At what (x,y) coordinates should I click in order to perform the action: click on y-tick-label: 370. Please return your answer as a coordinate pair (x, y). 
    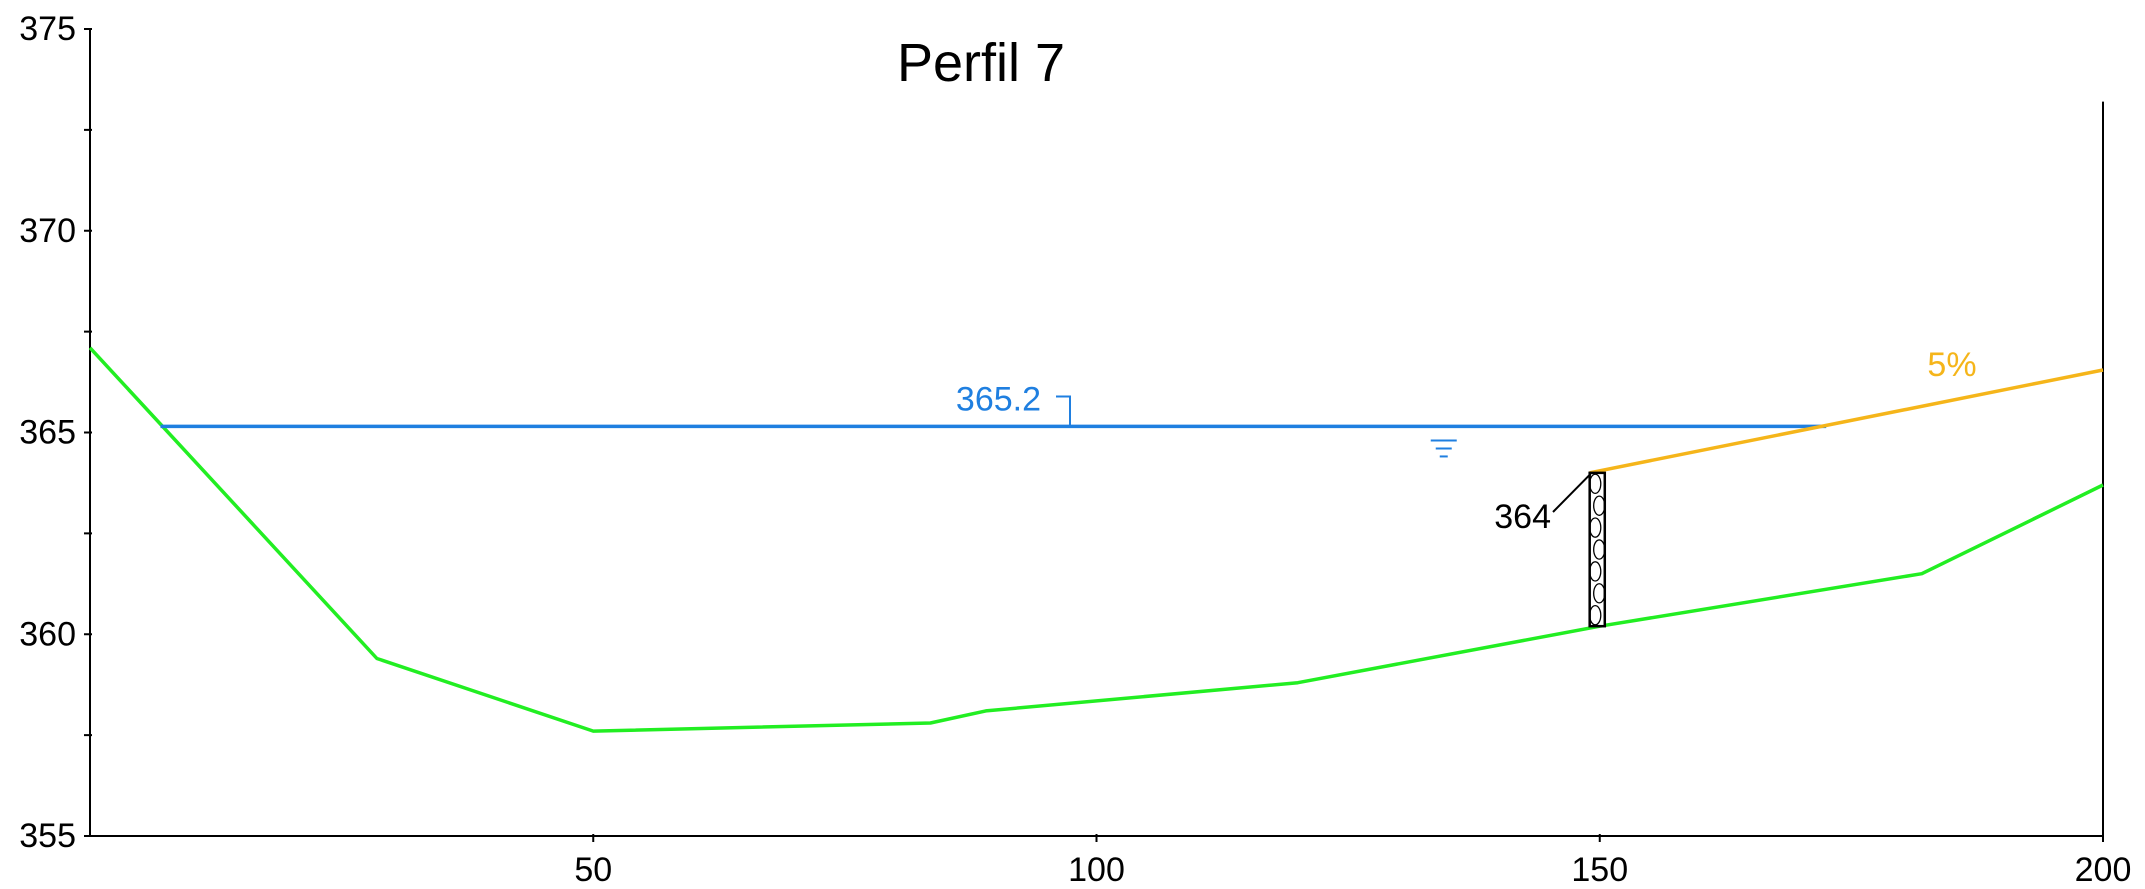
    Looking at the image, I should click on (47, 231).